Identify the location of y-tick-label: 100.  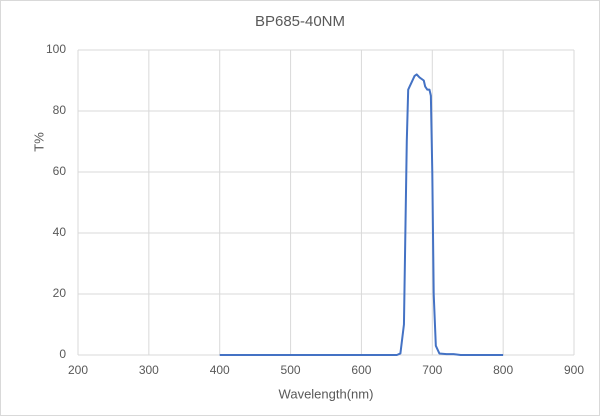
(56, 49).